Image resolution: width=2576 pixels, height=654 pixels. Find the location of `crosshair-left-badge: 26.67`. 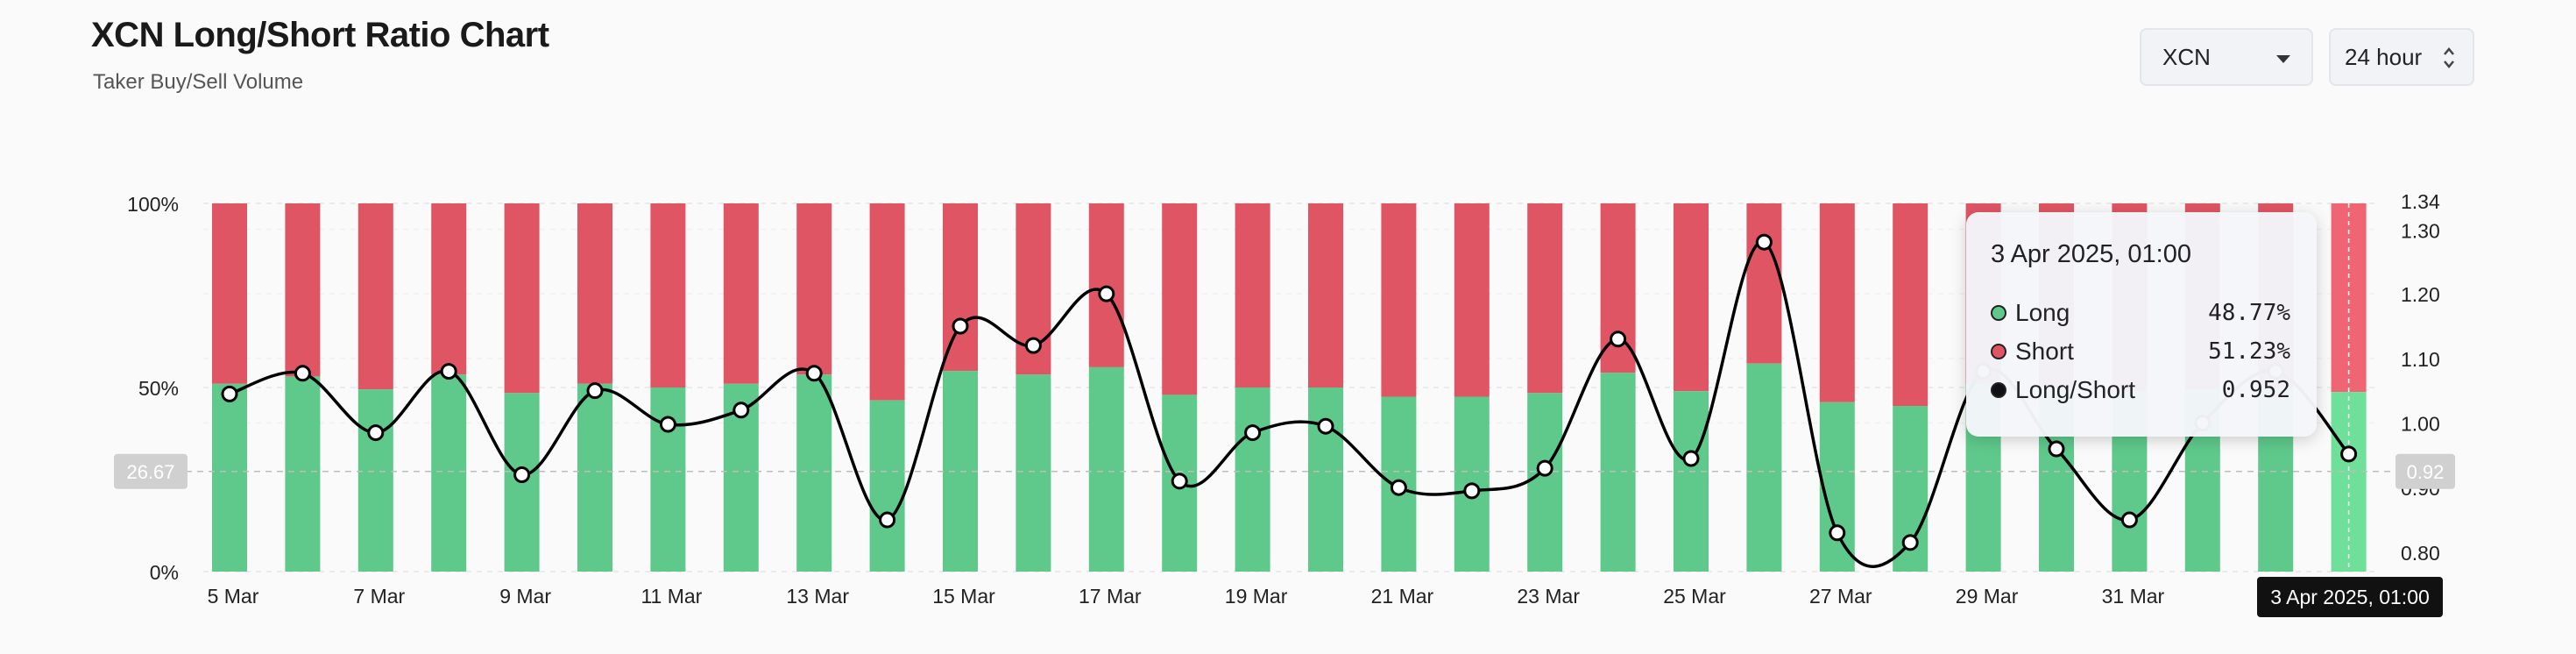

crosshair-left-badge: 26.67 is located at coordinates (151, 471).